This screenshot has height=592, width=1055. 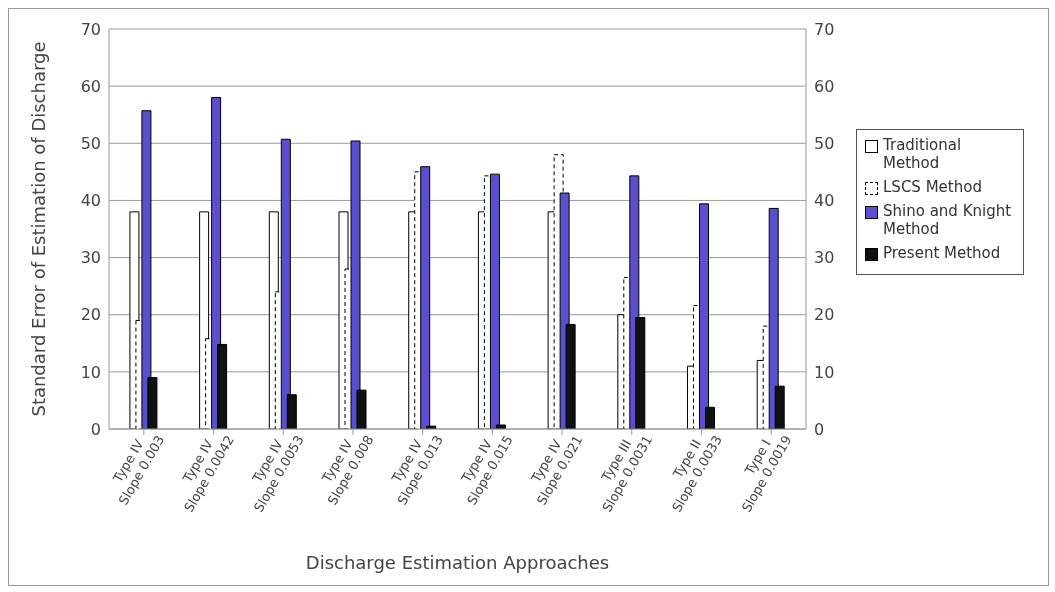 I want to click on y-axis-title: Standard Error of Estimation of Discharge, so click(x=39, y=229).